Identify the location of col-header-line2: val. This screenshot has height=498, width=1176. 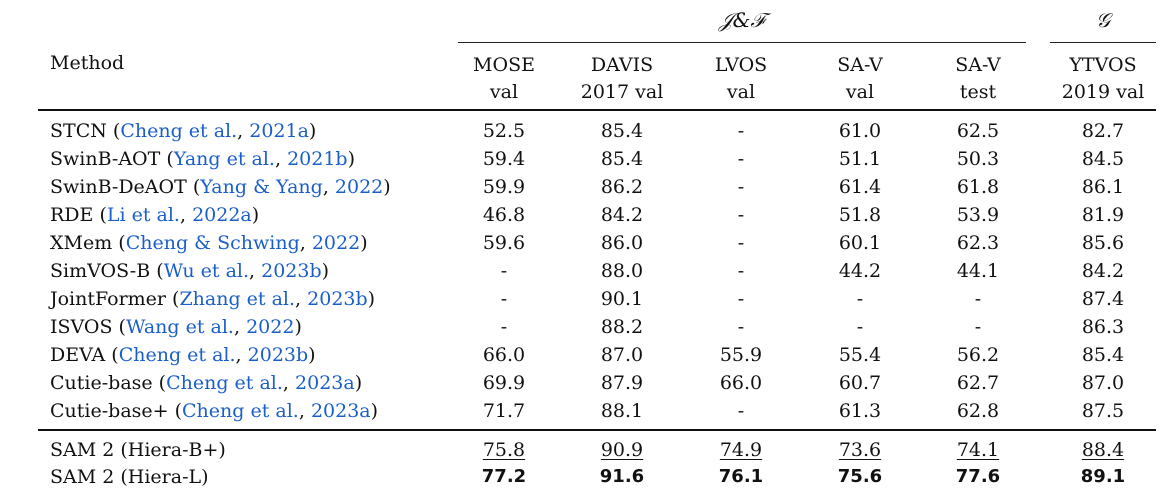
(504, 92).